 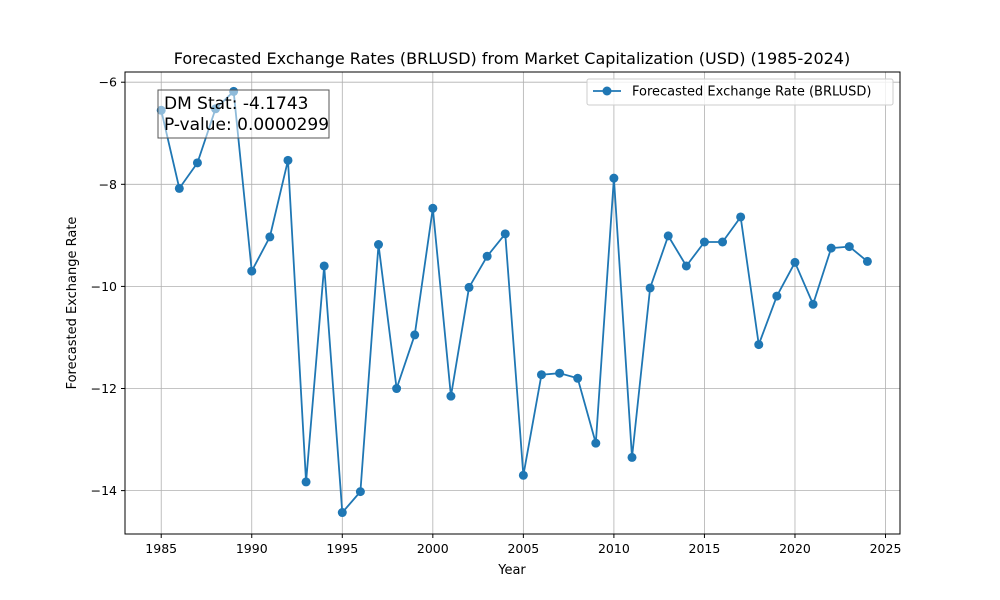 What do you see at coordinates (607, 91) in the screenshot?
I see `legend-marker` at bounding box center [607, 91].